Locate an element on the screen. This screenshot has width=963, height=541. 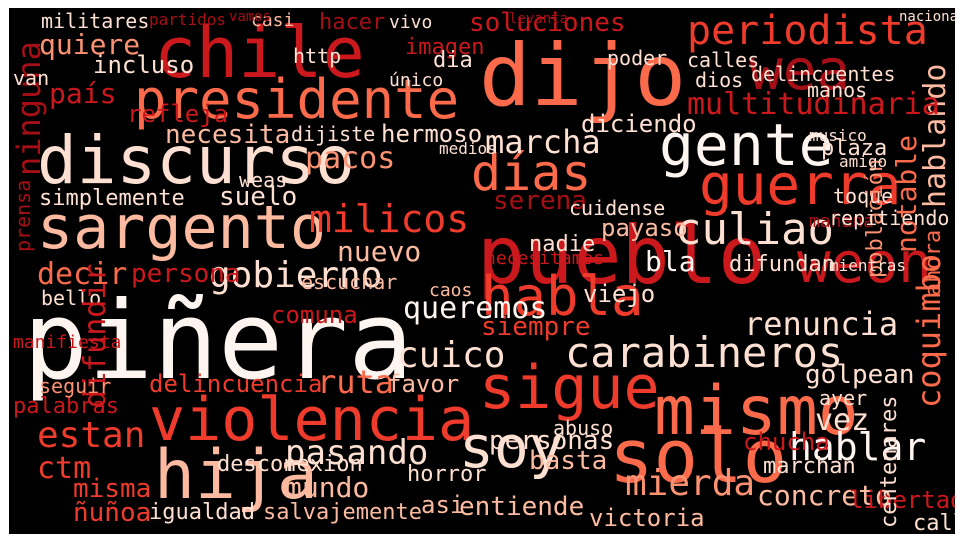
word-imagen: imagen is located at coordinates (445, 47).